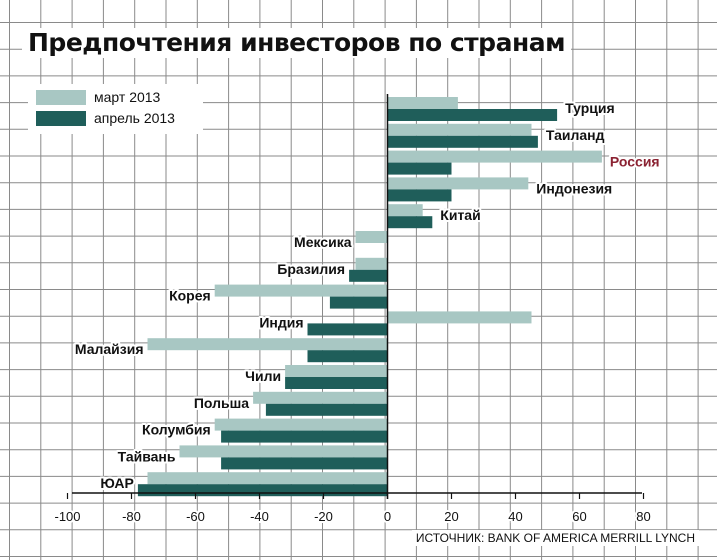 Image resolution: width=717 pixels, height=560 pixels. What do you see at coordinates (134, 118) in the screenshot?
I see `legend-label-april: апрель 2013` at bounding box center [134, 118].